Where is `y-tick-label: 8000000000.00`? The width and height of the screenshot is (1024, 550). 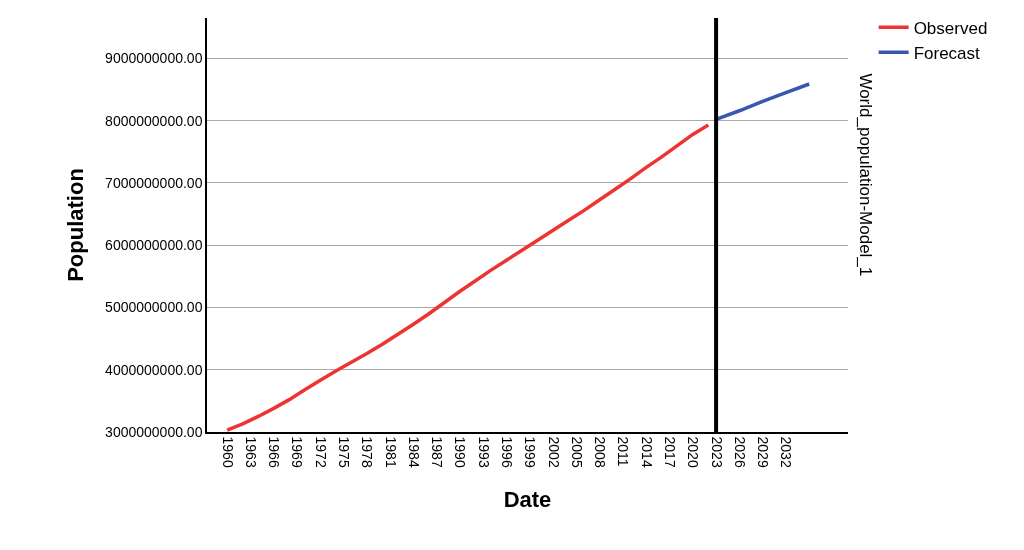 y-tick-label: 8000000000.00 is located at coordinates (154, 120).